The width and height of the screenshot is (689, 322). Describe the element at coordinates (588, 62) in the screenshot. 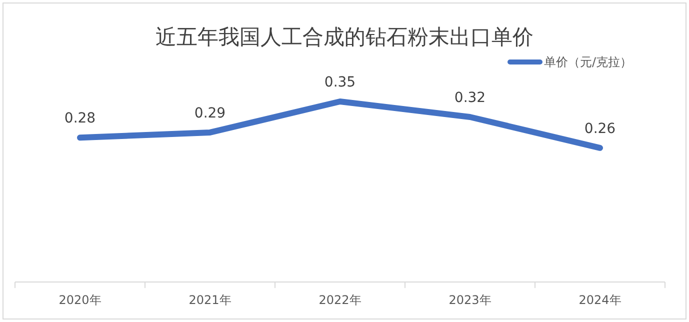

I see `legend-label: 单价（元/克拉）` at that location.